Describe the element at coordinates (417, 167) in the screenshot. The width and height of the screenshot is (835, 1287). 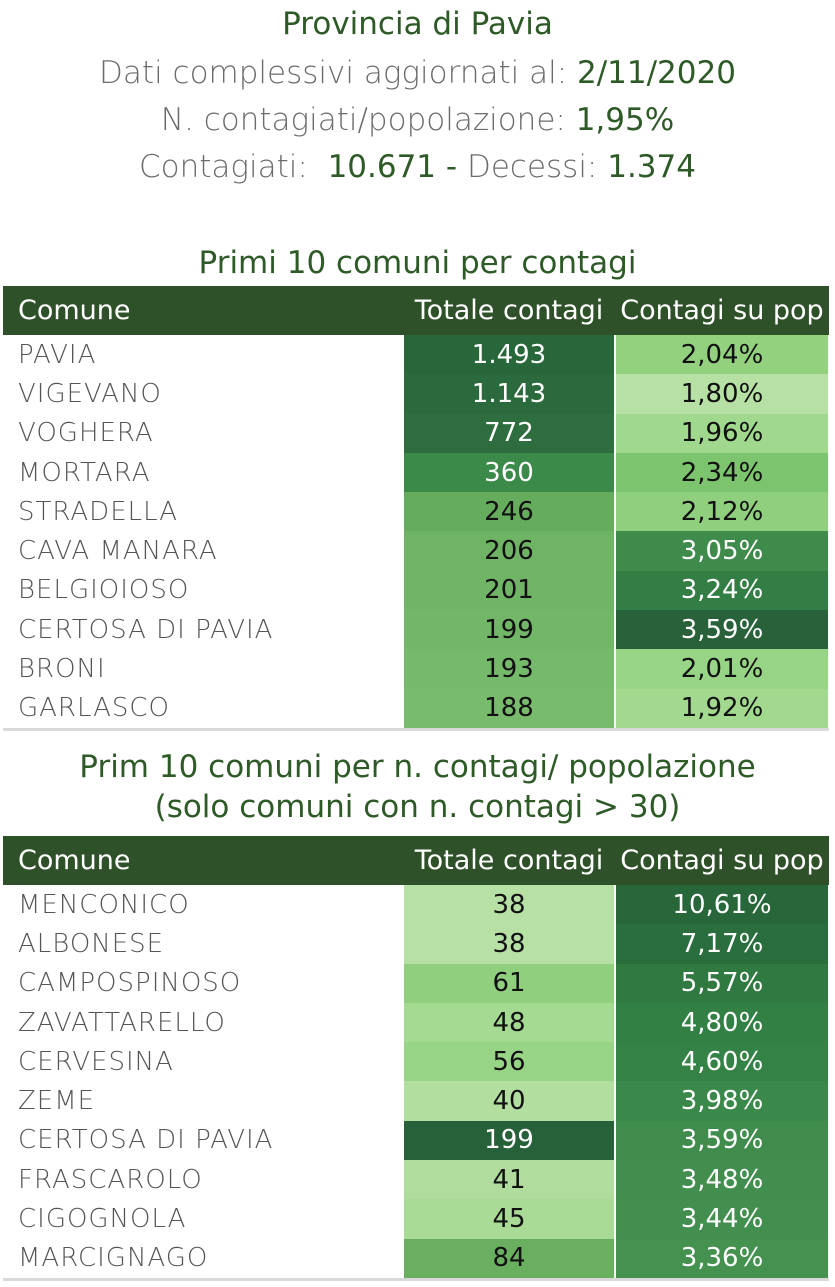
I see `cases-deaths-line: Contagiati: 10.671 - Decessi: 1.374` at that location.